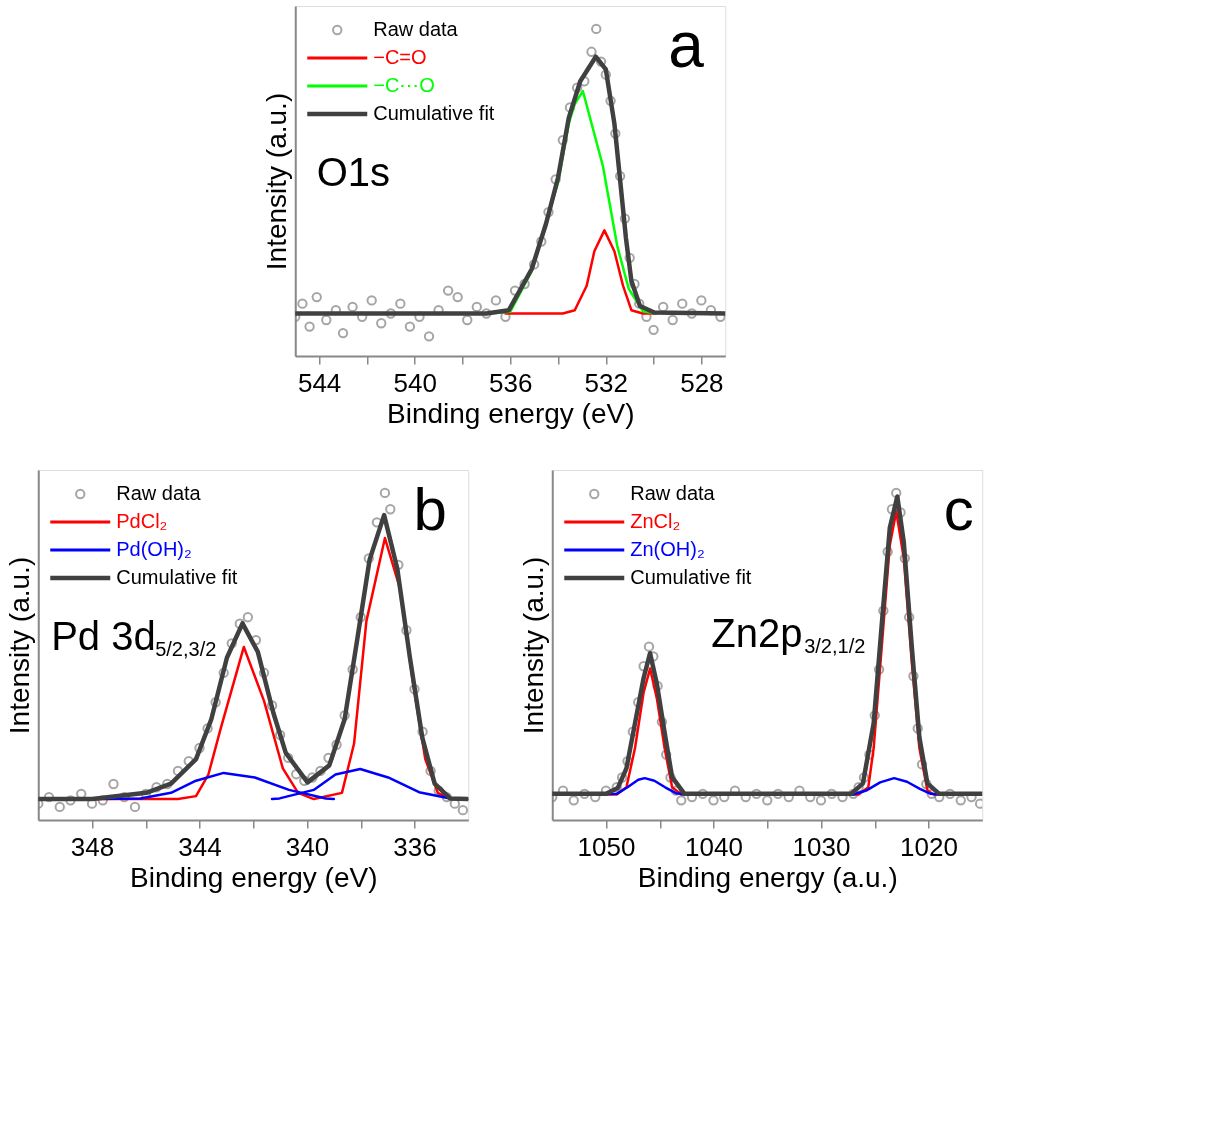 Image resolution: width=1208 pixels, height=1131 pixels. I want to click on legend-label: Pd(OH)₂, so click(154, 549).